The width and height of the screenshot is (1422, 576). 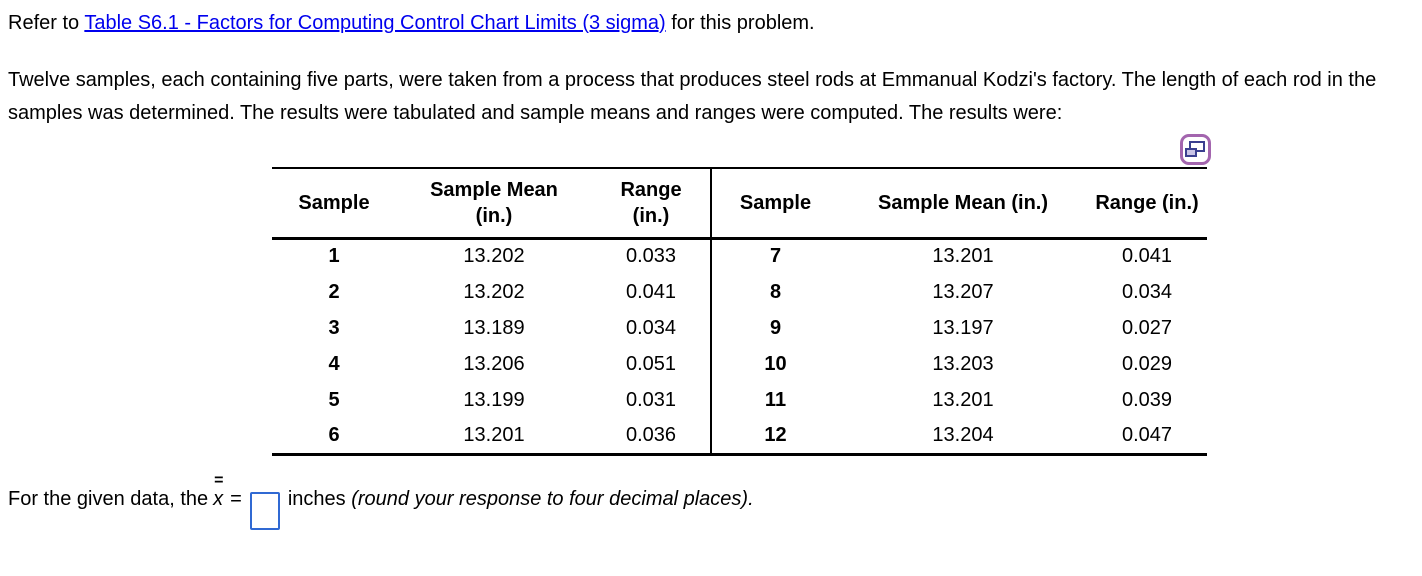 I want to click on header-range-left: Range (in.), so click(x=651, y=204).